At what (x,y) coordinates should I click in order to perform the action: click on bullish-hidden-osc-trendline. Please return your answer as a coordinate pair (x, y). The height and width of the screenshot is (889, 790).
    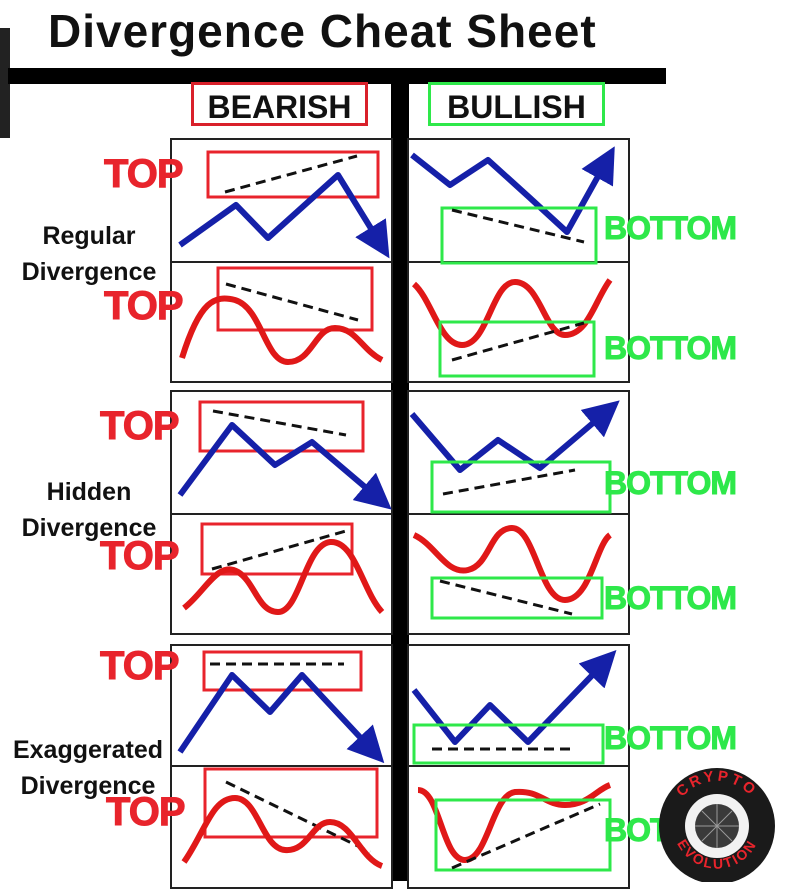
    Looking at the image, I should click on (506, 597).